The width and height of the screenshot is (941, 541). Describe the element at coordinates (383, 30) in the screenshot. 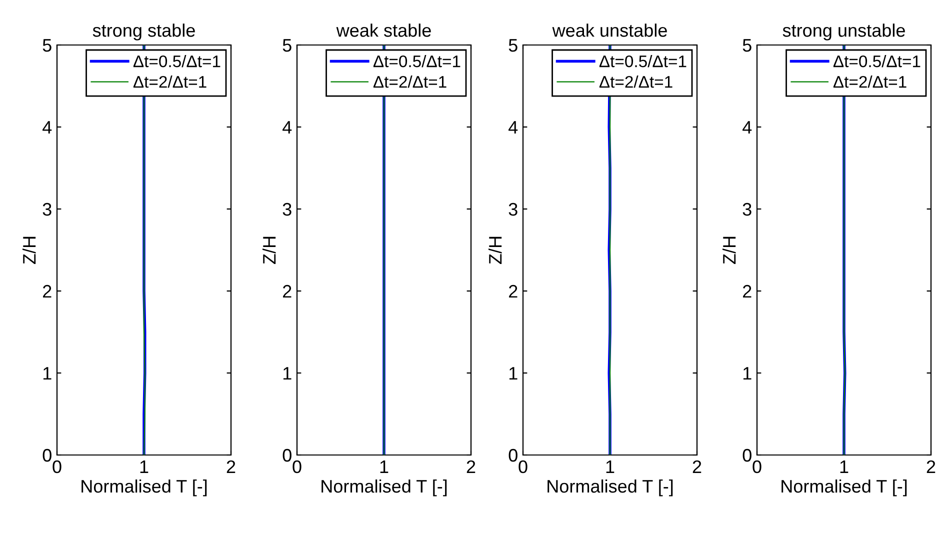

I see `chart-title: weak stable` at that location.